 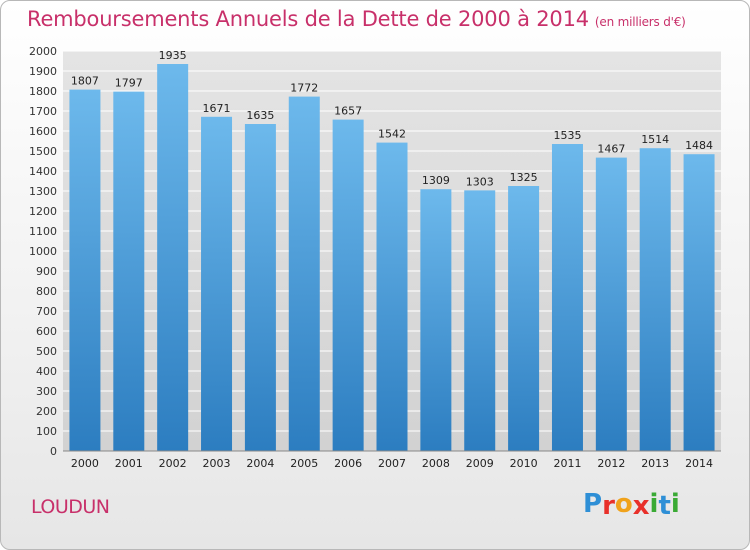 What do you see at coordinates (641, 506) in the screenshot?
I see `logo-letter: x` at bounding box center [641, 506].